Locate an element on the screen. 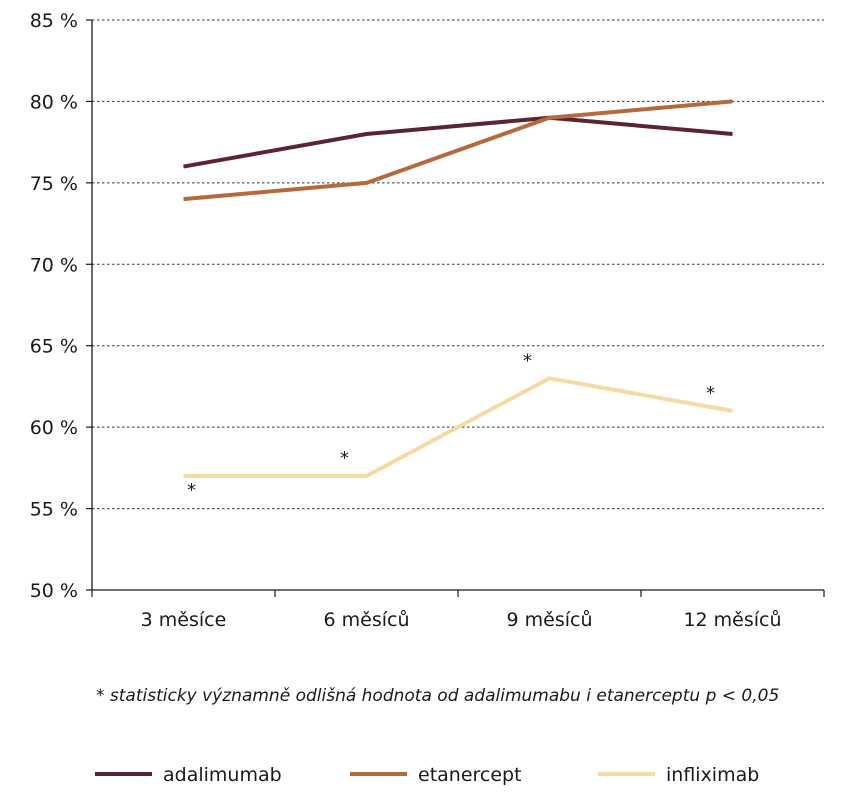 The height and width of the screenshot is (800, 847). legend-label: infliximab is located at coordinates (712, 775).